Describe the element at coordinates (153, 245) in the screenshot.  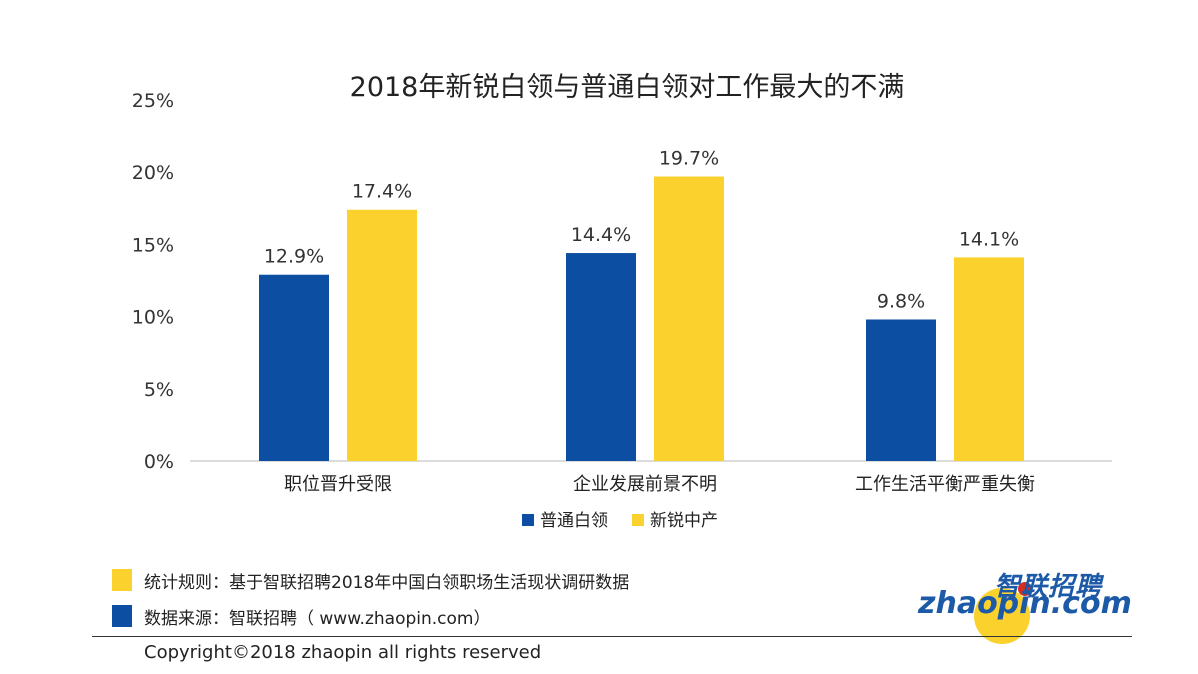
I see `y-tick-label: 15%` at that location.